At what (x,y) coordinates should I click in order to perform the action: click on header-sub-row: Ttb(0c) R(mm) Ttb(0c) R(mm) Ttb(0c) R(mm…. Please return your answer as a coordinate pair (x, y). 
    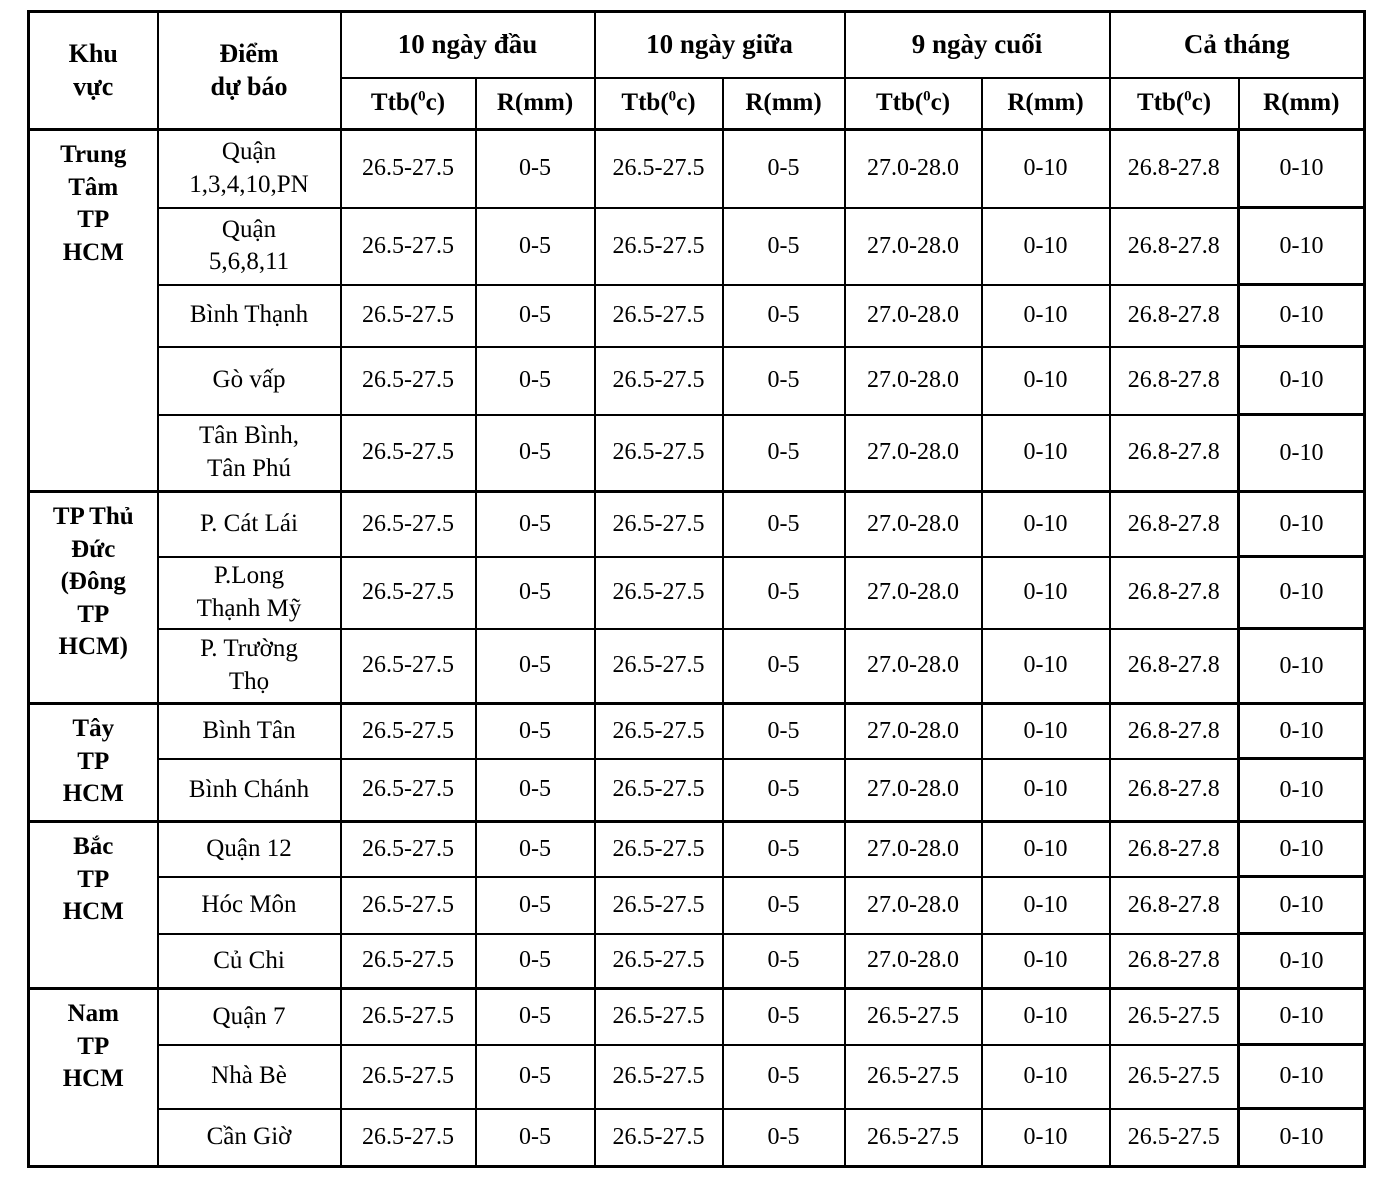
    Looking at the image, I should click on (697, 103).